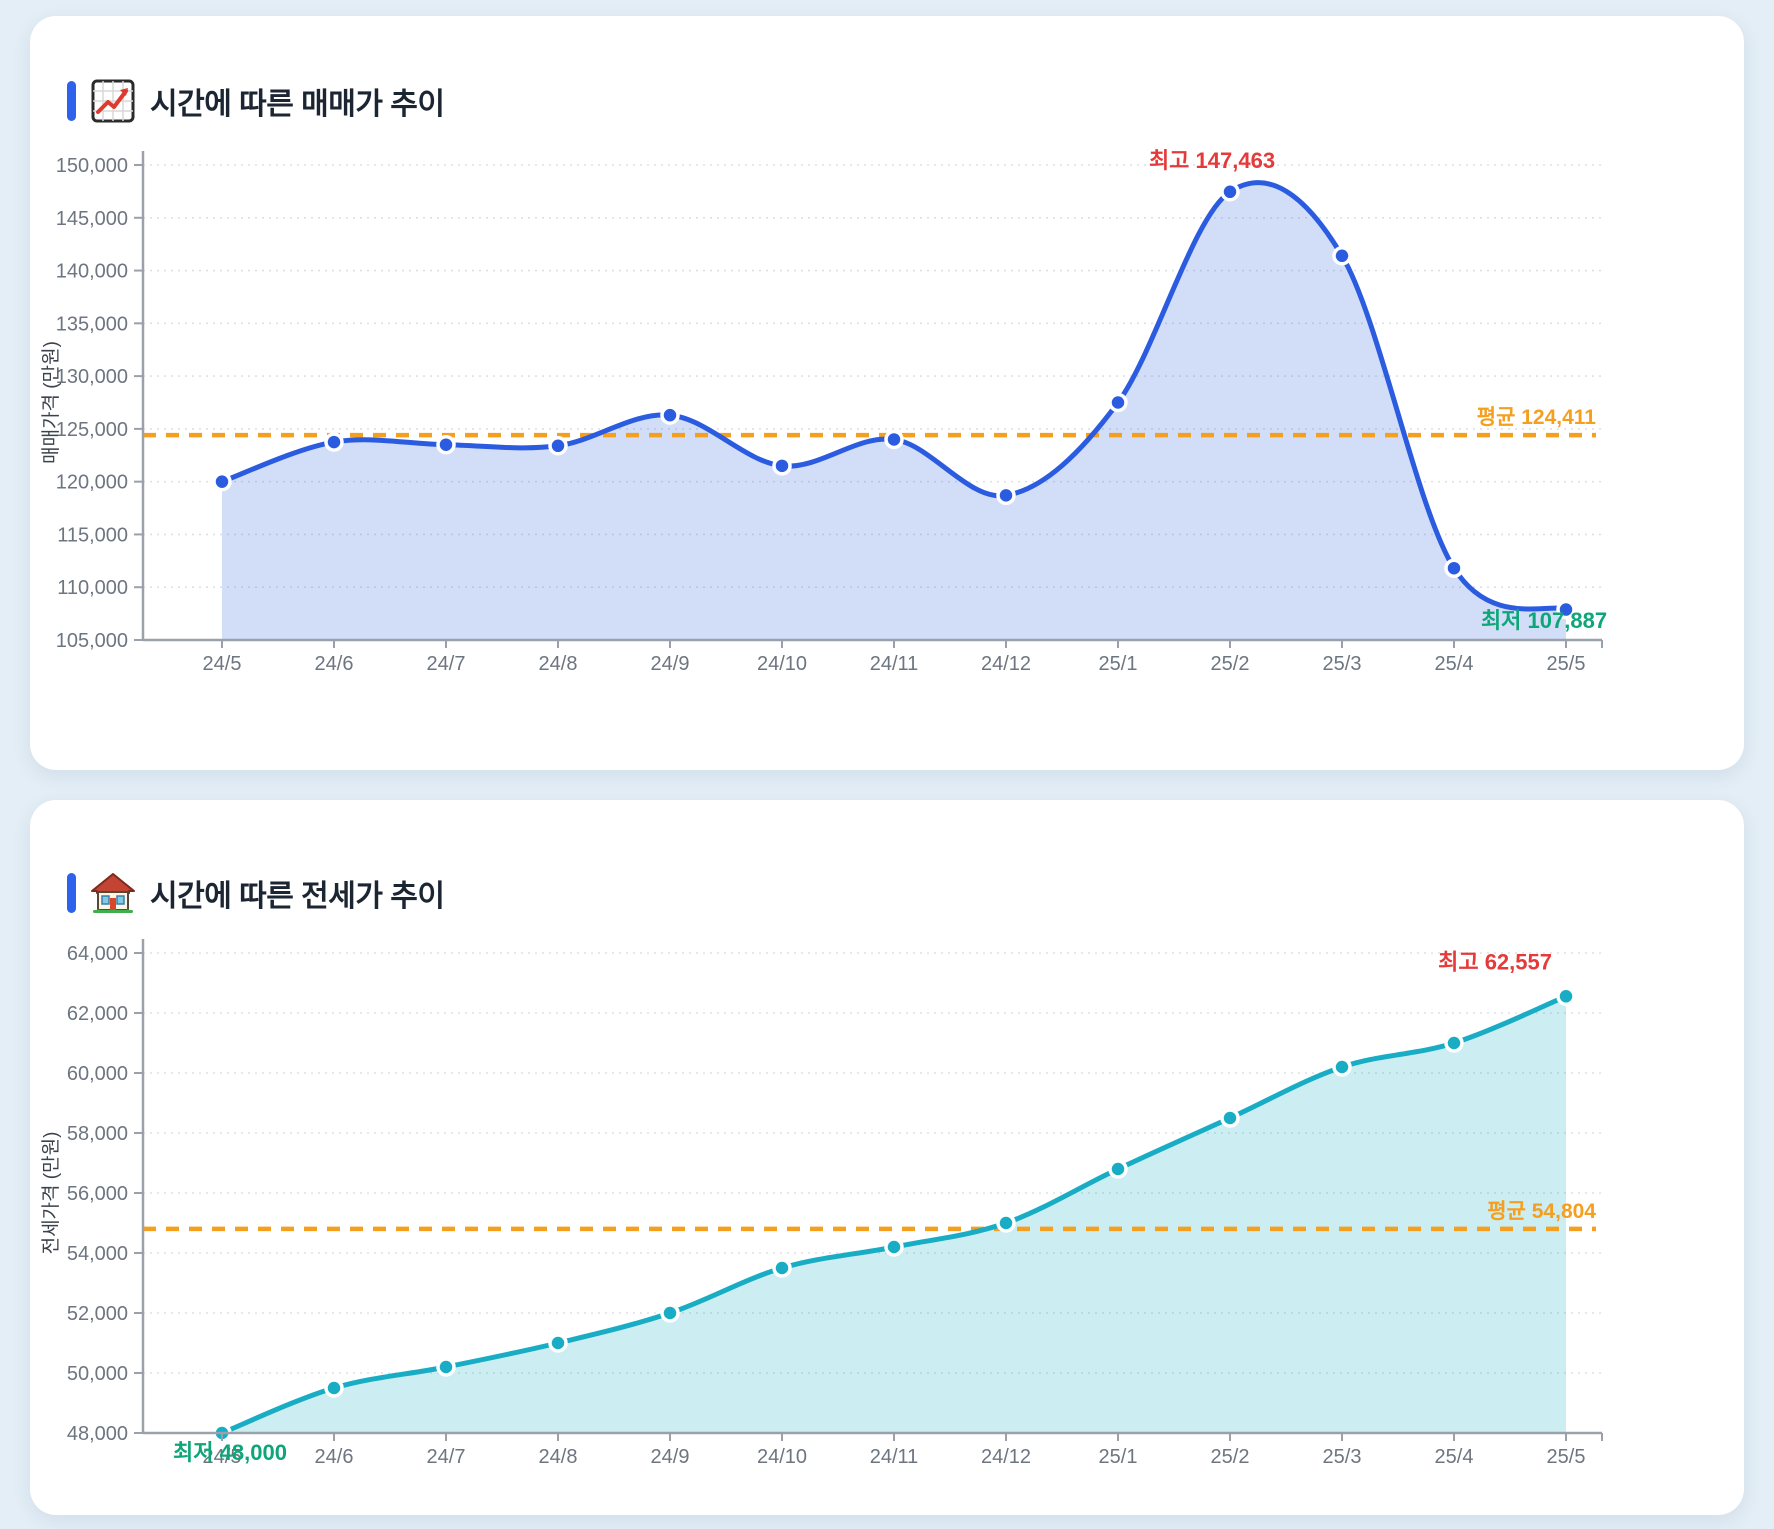  Describe the element at coordinates (92, 324) in the screenshot. I see `y-tick-label: 135,000` at that location.